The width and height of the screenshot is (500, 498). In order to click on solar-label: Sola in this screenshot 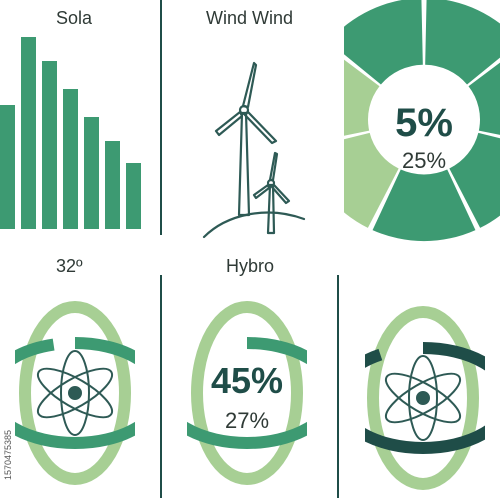, I will do `click(74, 18)`.